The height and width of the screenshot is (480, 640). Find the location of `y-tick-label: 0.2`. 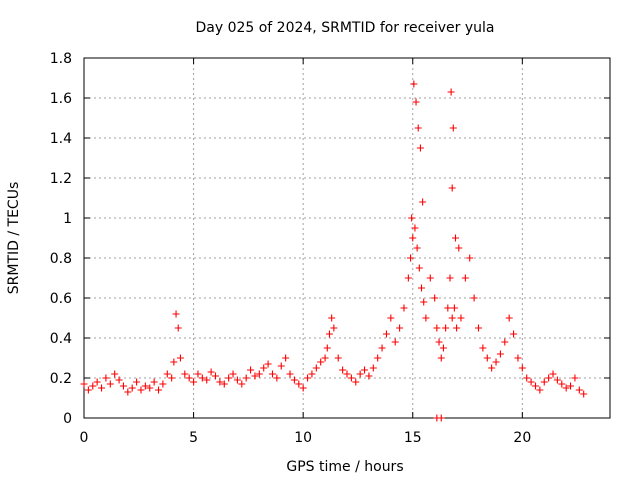

y-tick-label: 0.2 is located at coordinates (61, 379).